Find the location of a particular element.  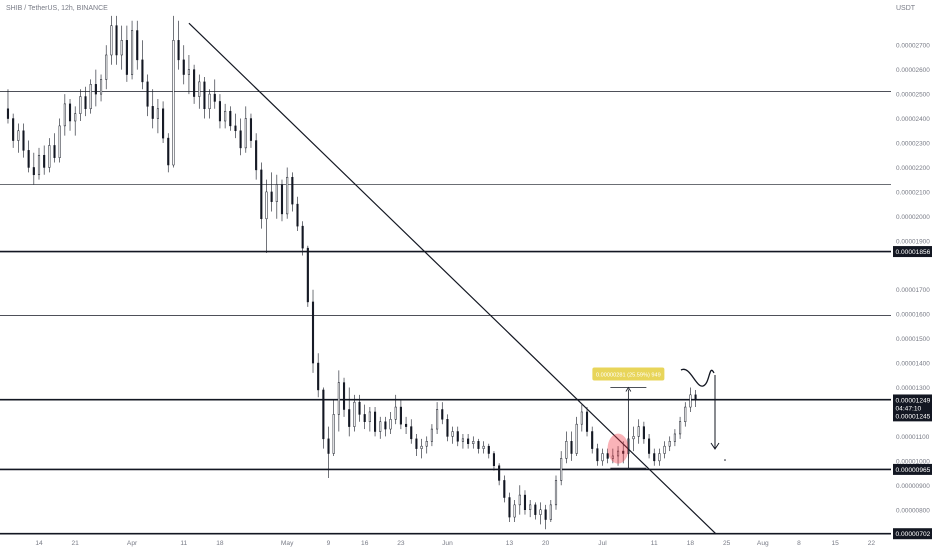

level-price-label: 0.00001856 is located at coordinates (912, 252).